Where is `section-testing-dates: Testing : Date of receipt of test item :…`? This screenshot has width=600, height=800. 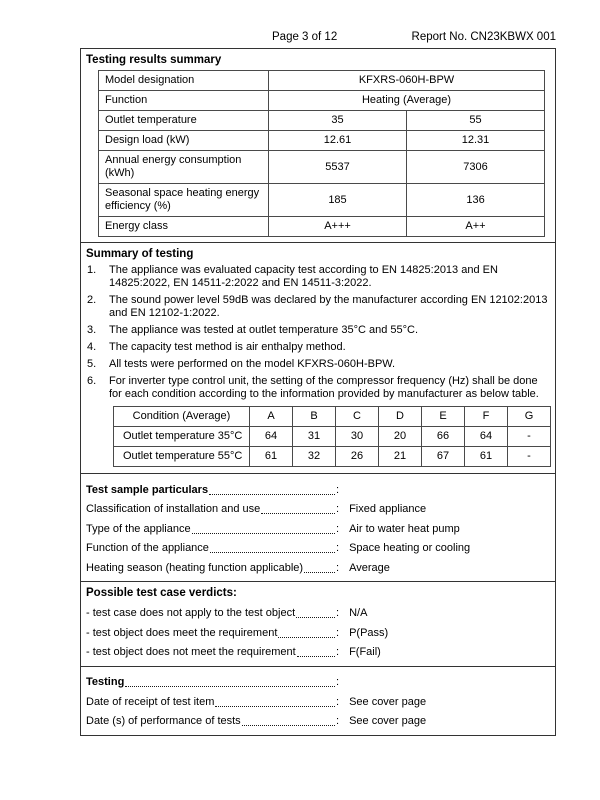
section-testing-dates: Testing : Date of receipt of test item :… is located at coordinates (318, 700).